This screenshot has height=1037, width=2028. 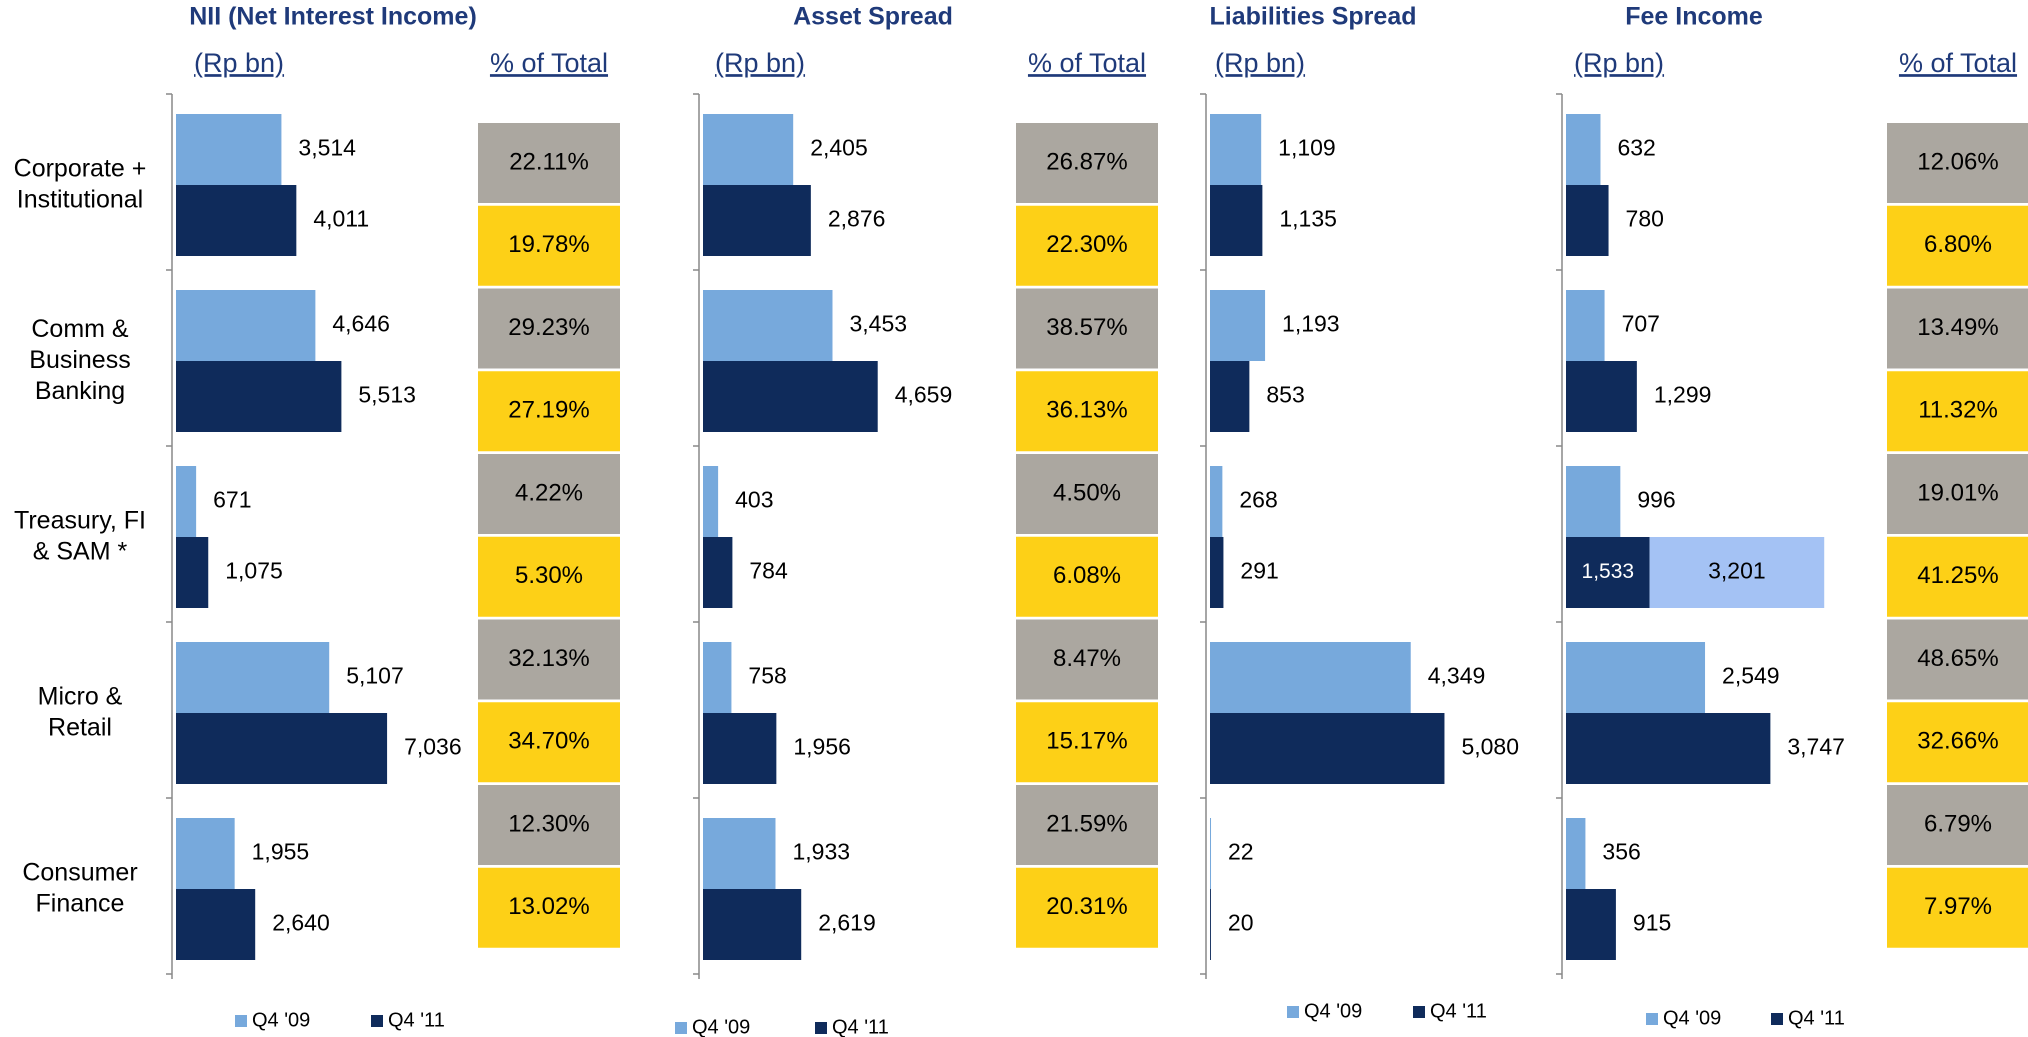 What do you see at coordinates (768, 571) in the screenshot?
I see `value-label: 784` at bounding box center [768, 571].